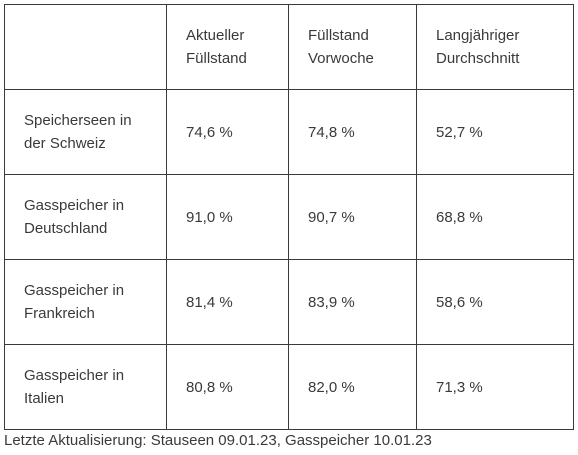  I want to click on header-previous-week: Füllstand Vorwoche, so click(352, 47).